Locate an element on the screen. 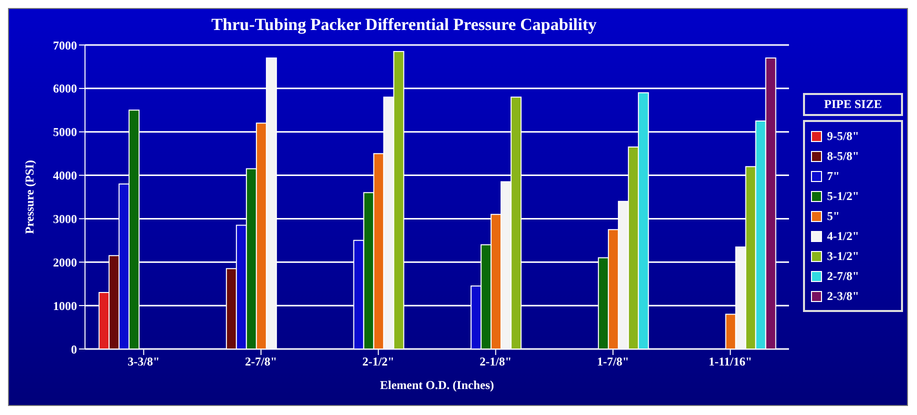 The width and height of the screenshot is (917, 415). y-axis-title: Pressure (PSI) is located at coordinates (29, 197).